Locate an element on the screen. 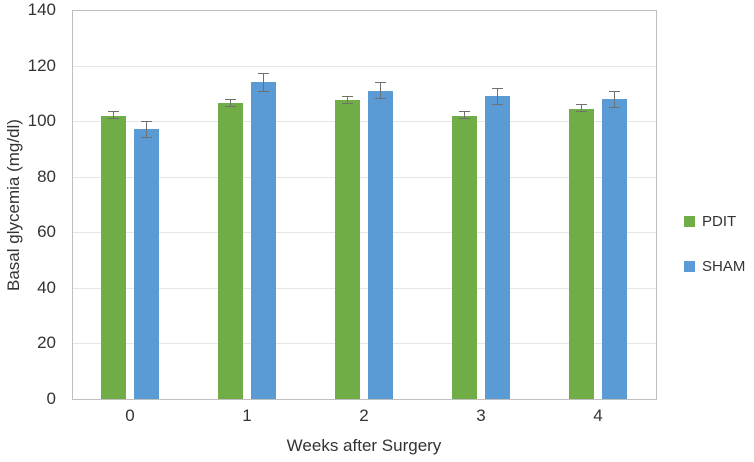 Image resolution: width=754 pixels, height=462 pixels. x-tick-label: 2 is located at coordinates (364, 415).